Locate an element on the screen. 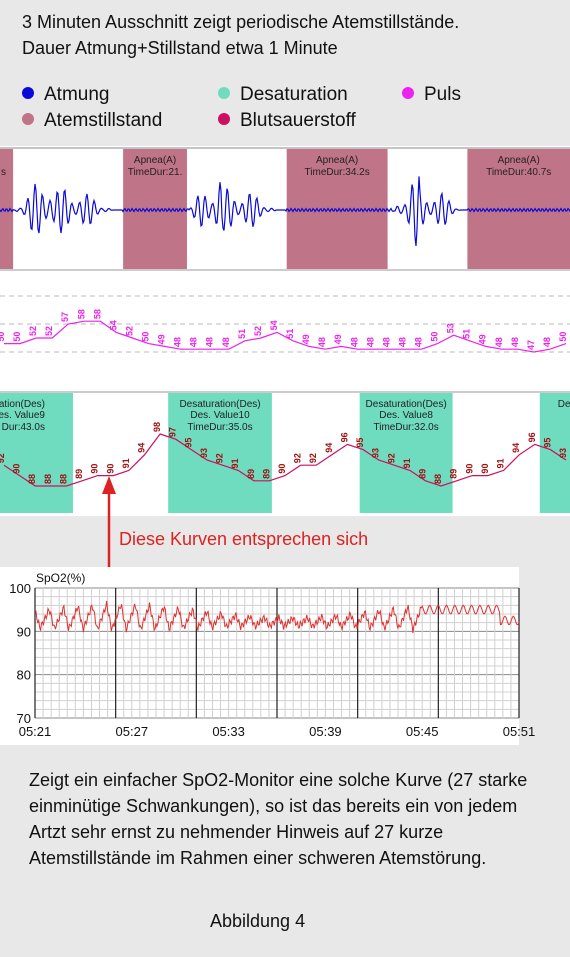 This screenshot has height=957, width=570. legend-label: Blutsauerstoff is located at coordinates (298, 120).